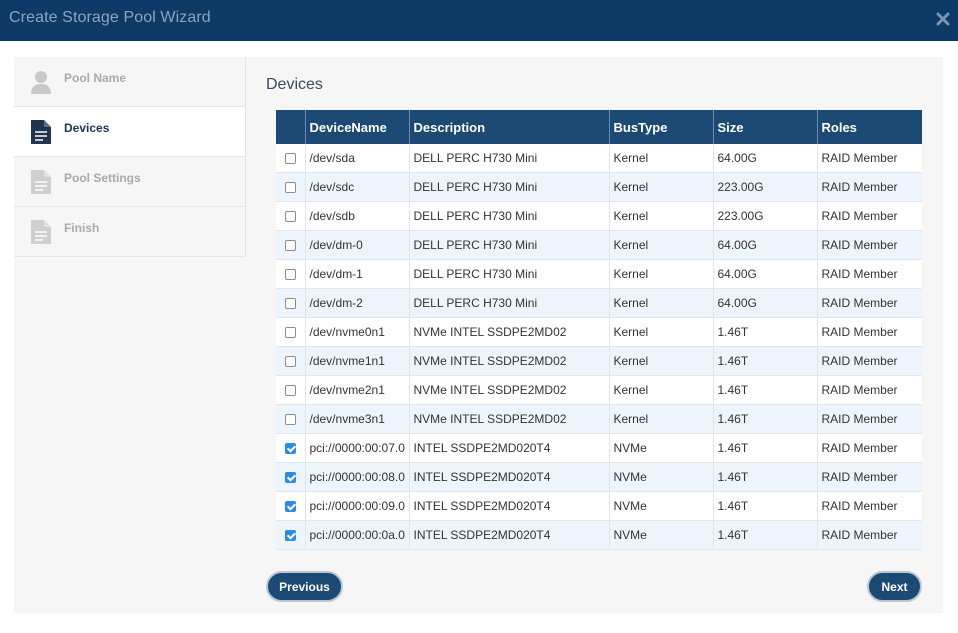 The width and height of the screenshot is (958, 633). Describe the element at coordinates (357, 216) in the screenshot. I see `device-name-cell: /dev/sdb` at that location.